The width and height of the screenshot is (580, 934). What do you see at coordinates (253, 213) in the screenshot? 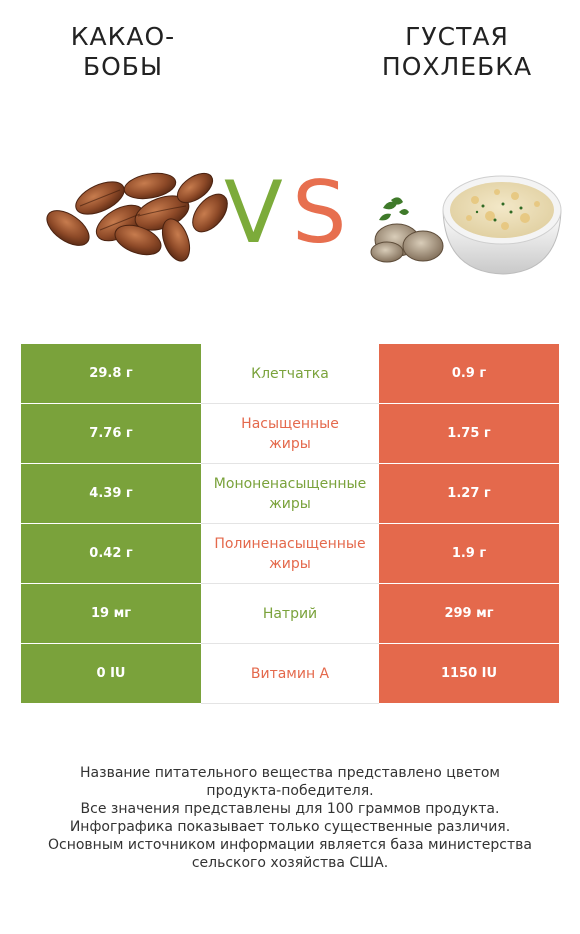
I see `vs-letter-v: V` at bounding box center [253, 213].